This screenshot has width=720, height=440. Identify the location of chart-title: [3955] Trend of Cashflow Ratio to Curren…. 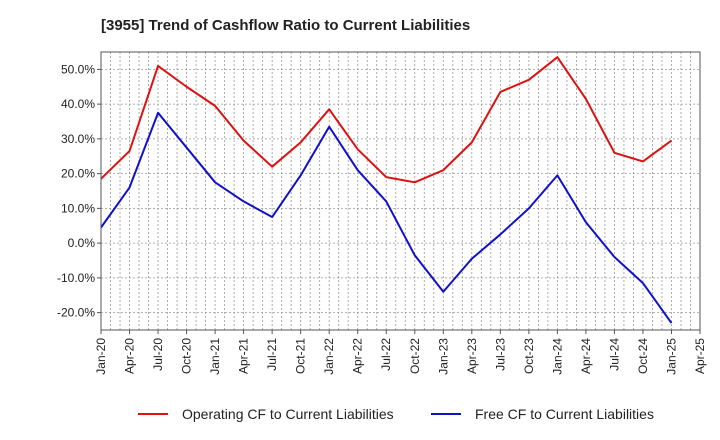
(285, 25).